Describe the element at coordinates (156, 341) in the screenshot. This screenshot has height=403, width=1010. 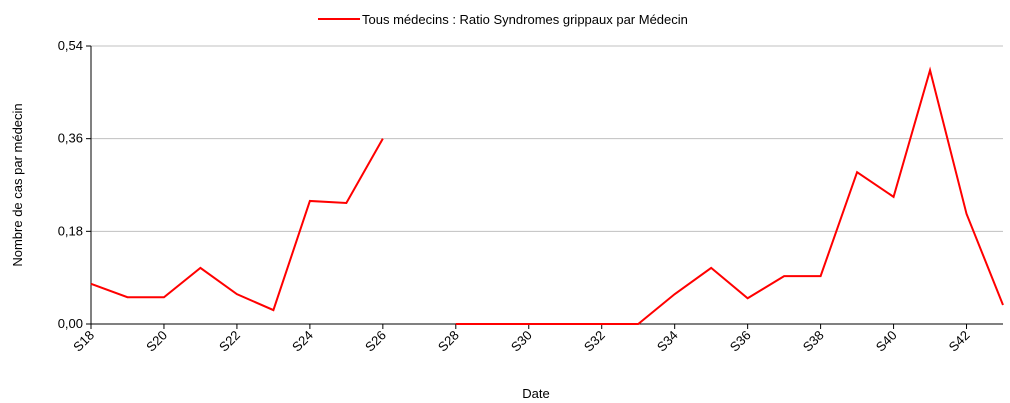
I see `x-tick-label: S20` at that location.